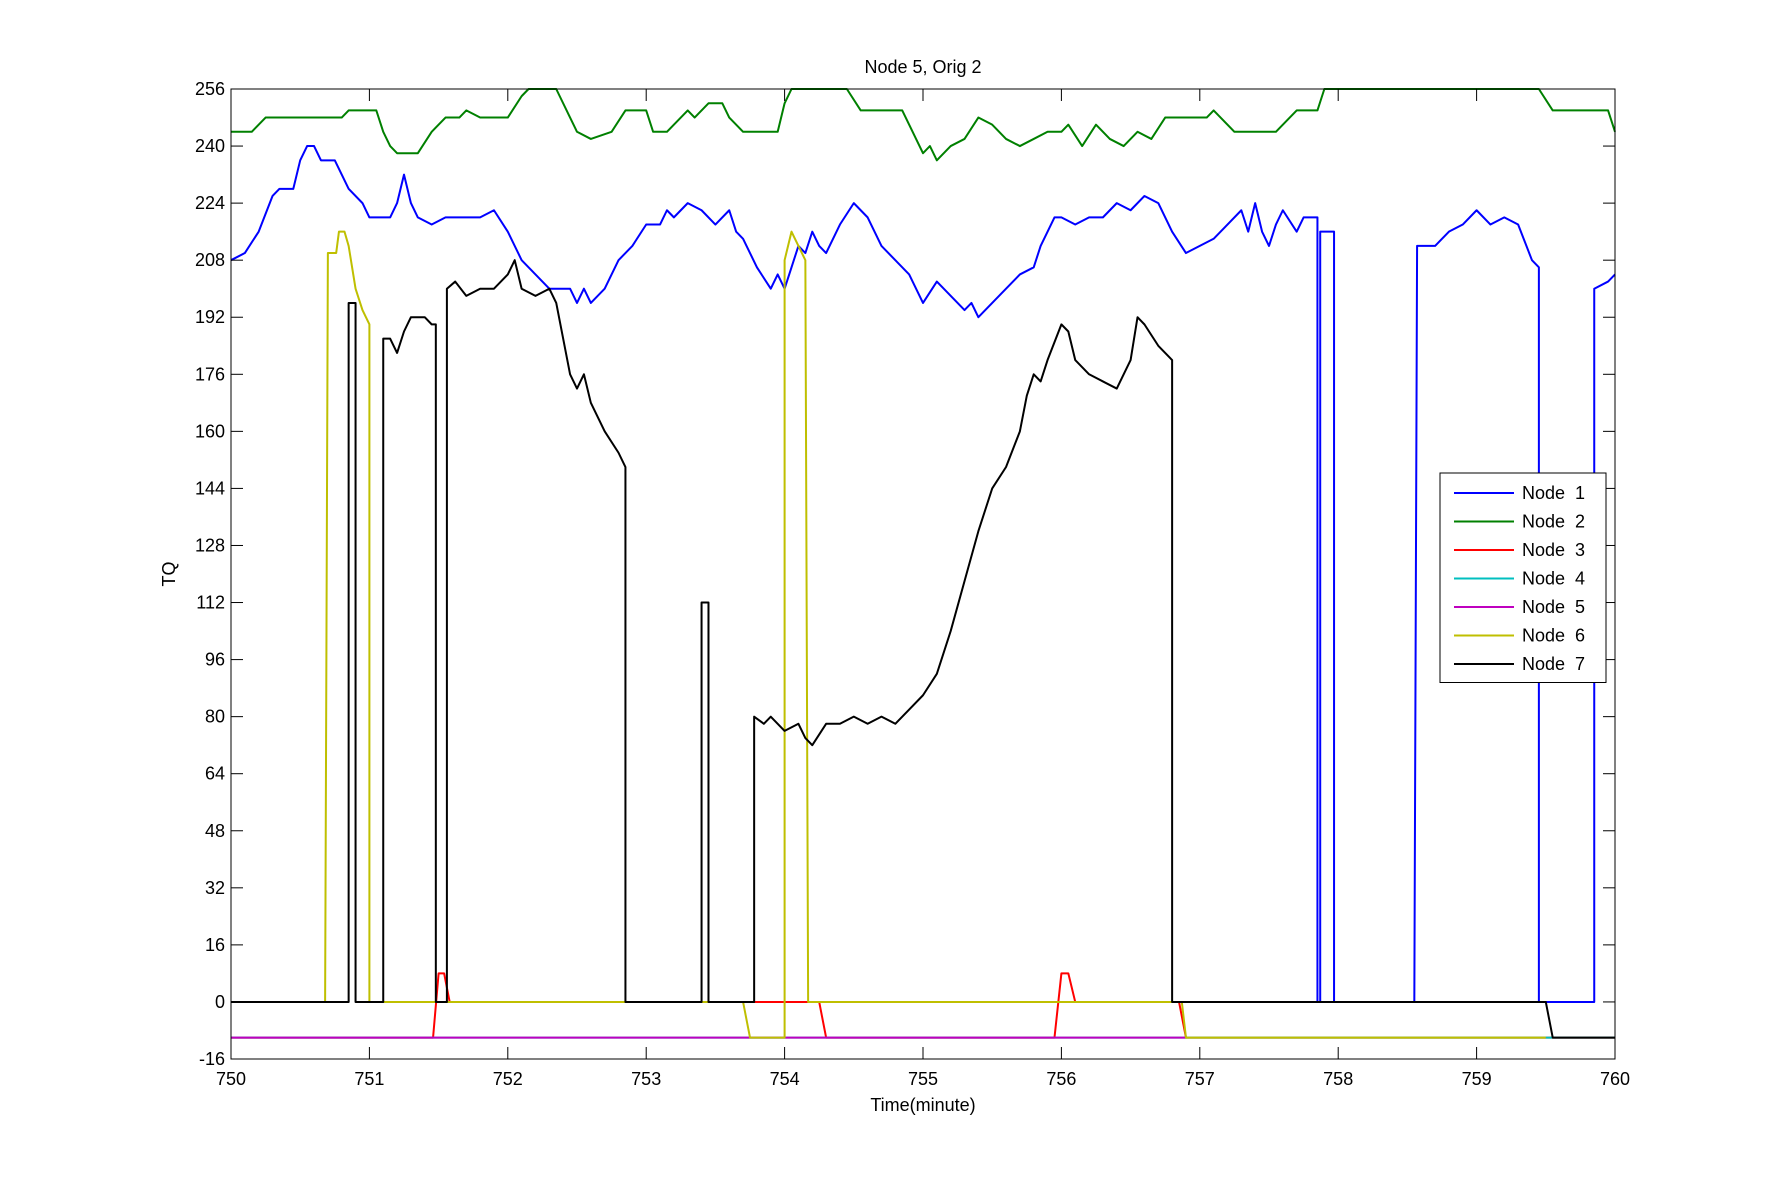 The width and height of the screenshot is (1775, 1183). What do you see at coordinates (210, 260) in the screenshot?
I see `y-tick-label: 208` at bounding box center [210, 260].